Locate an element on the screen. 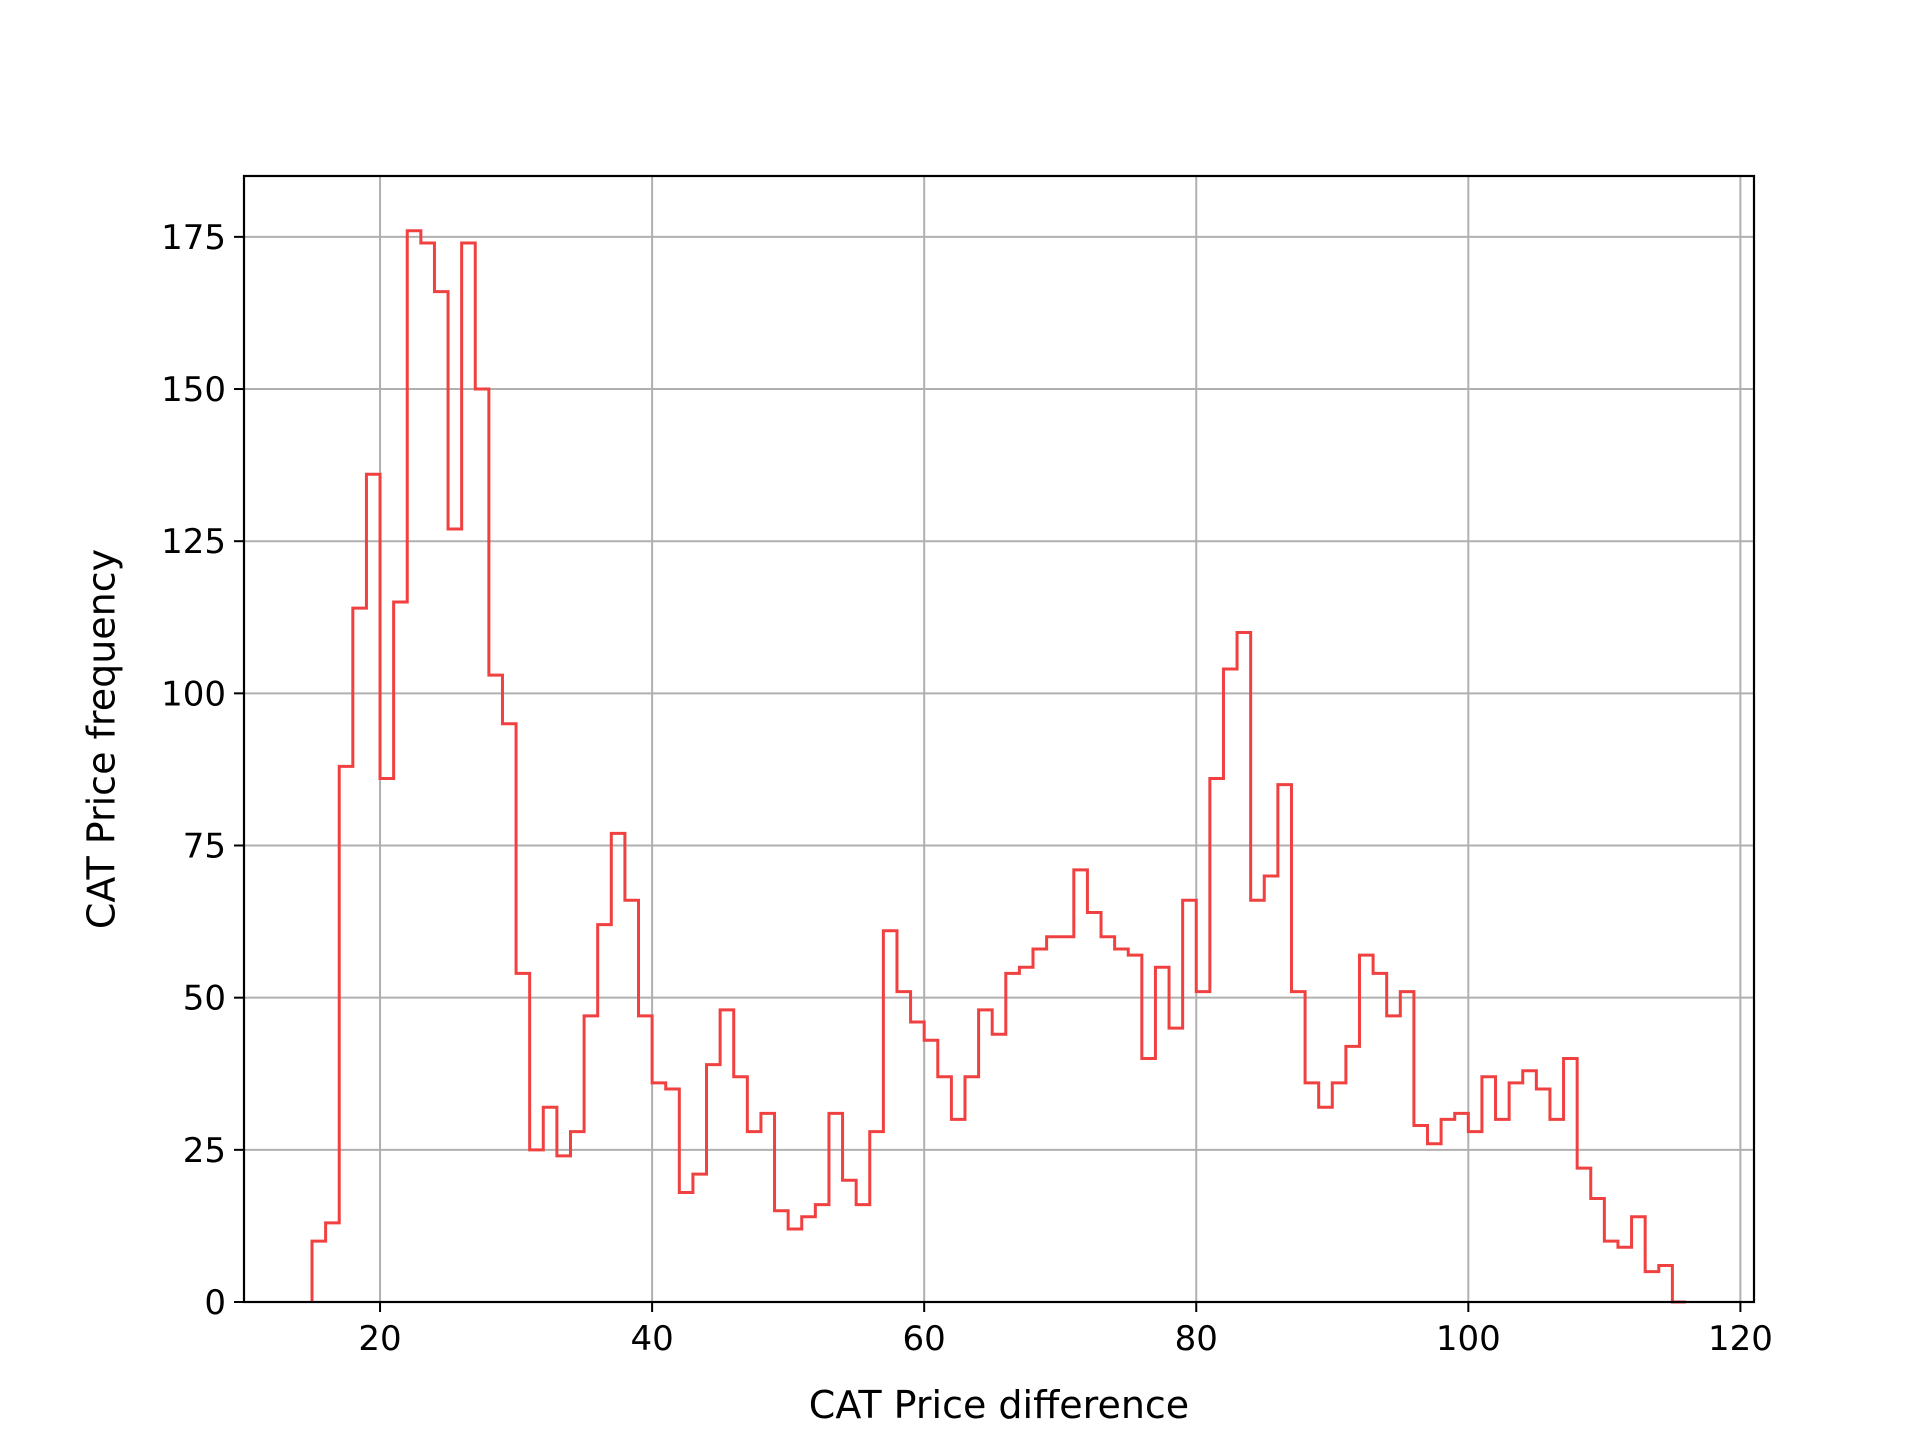  y-tick-label-6: 150 is located at coordinates (193, 390).